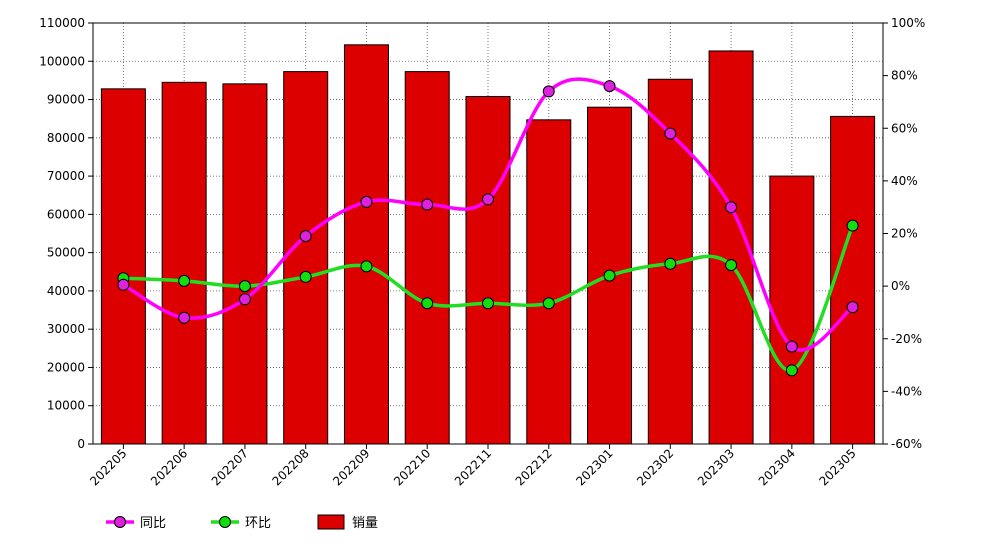 The width and height of the screenshot is (981, 547). What do you see at coordinates (169, 467) in the screenshot?
I see `x-tick-label: 202206` at bounding box center [169, 467].